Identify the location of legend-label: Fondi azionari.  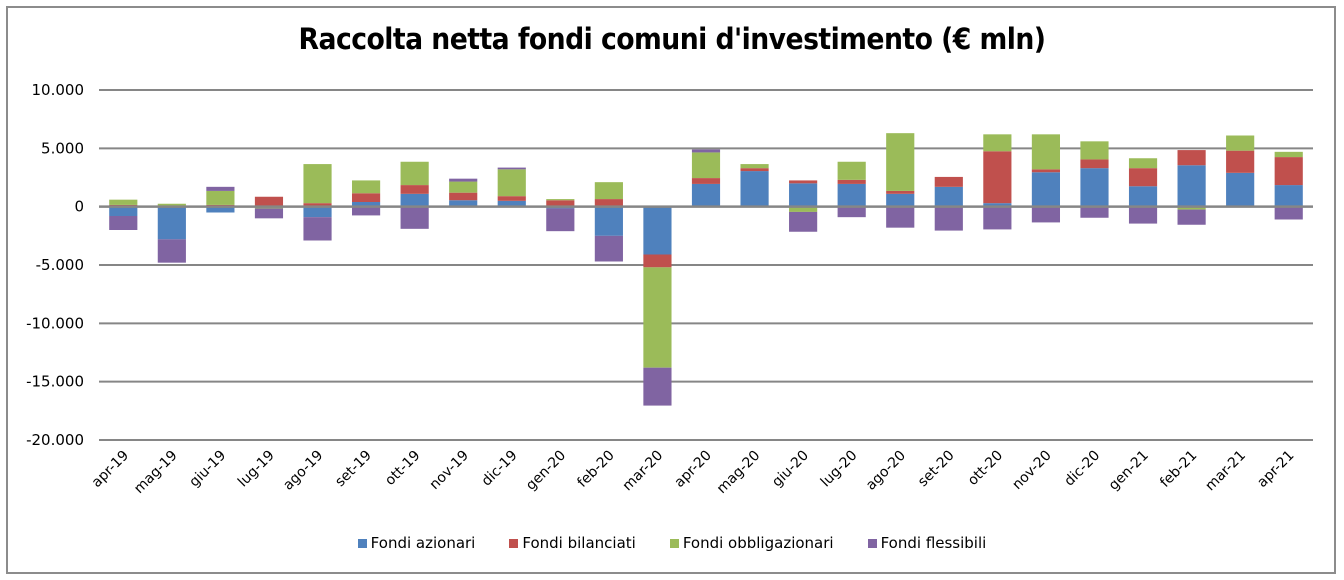
(423, 543).